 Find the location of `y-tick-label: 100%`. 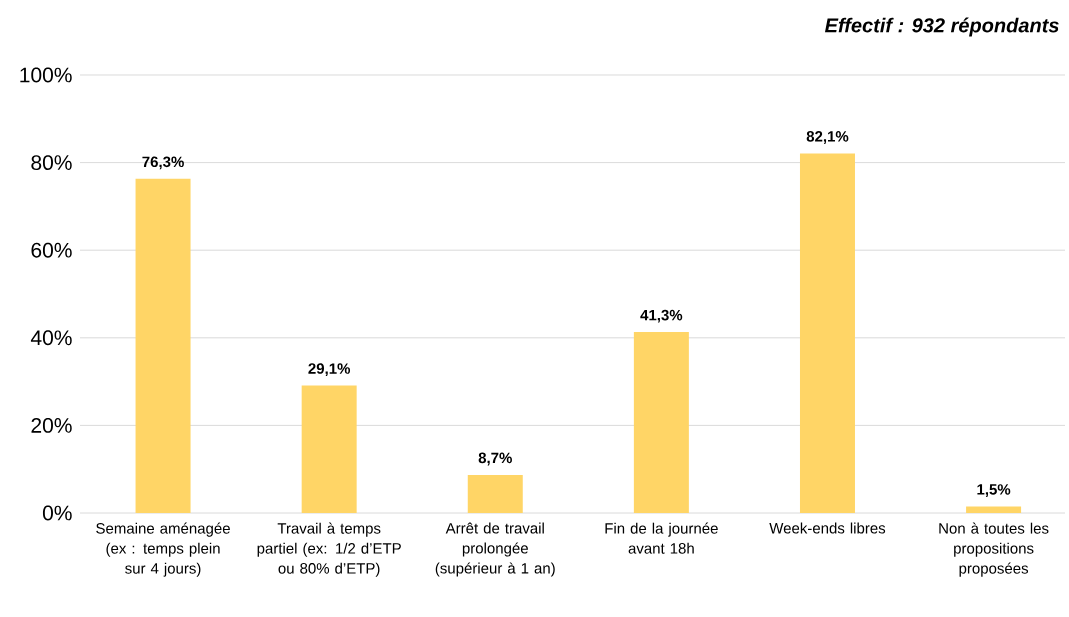

y-tick-label: 100% is located at coordinates (46, 75).